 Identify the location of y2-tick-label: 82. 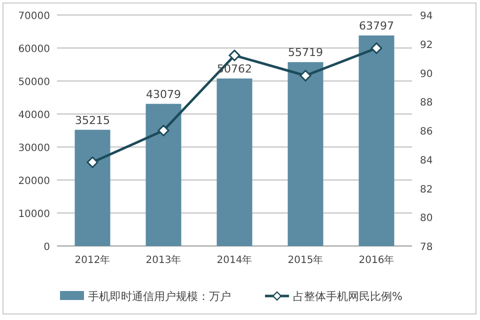
(426, 190).